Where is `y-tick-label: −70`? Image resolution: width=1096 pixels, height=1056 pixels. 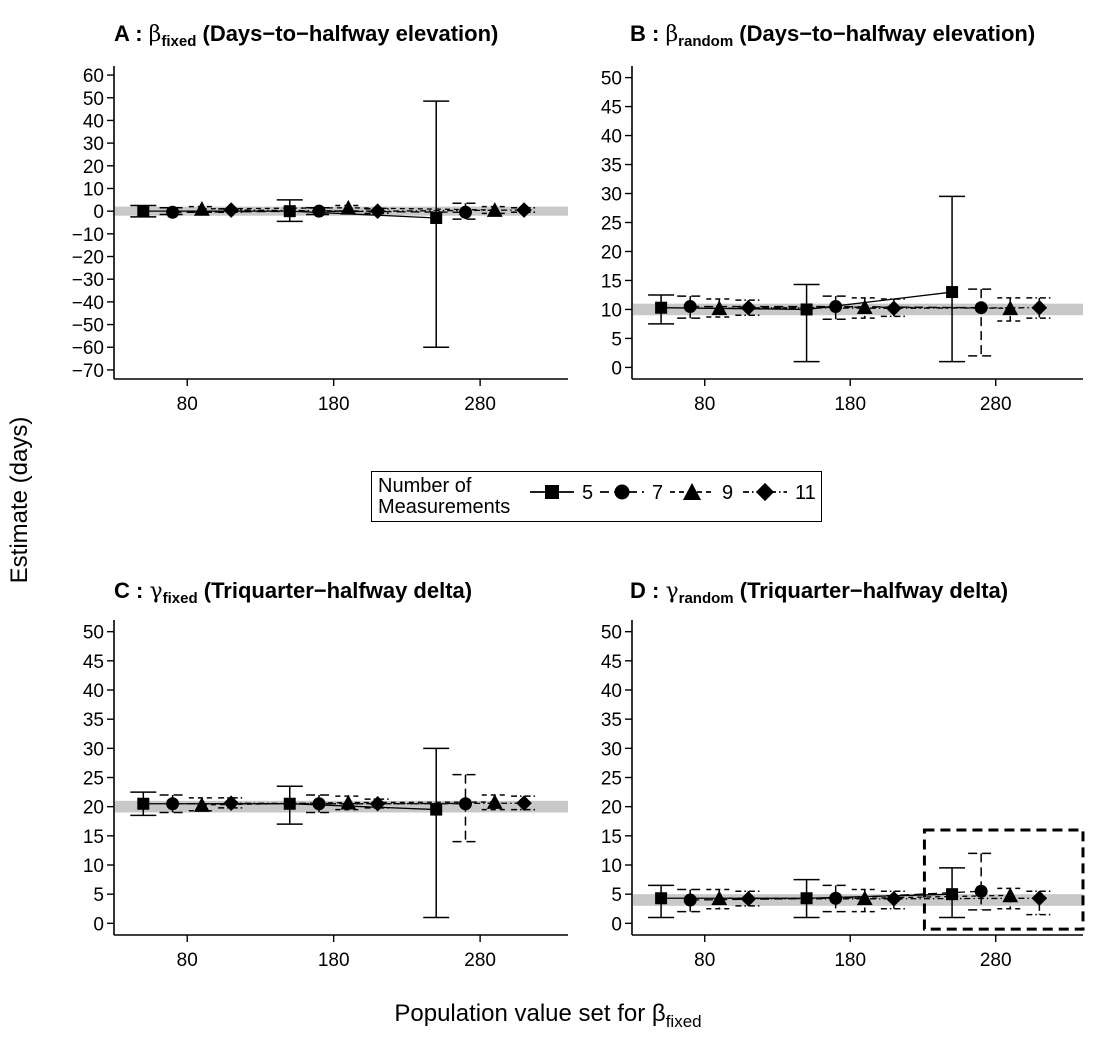
y-tick-label: −70 is located at coordinates (88, 371).